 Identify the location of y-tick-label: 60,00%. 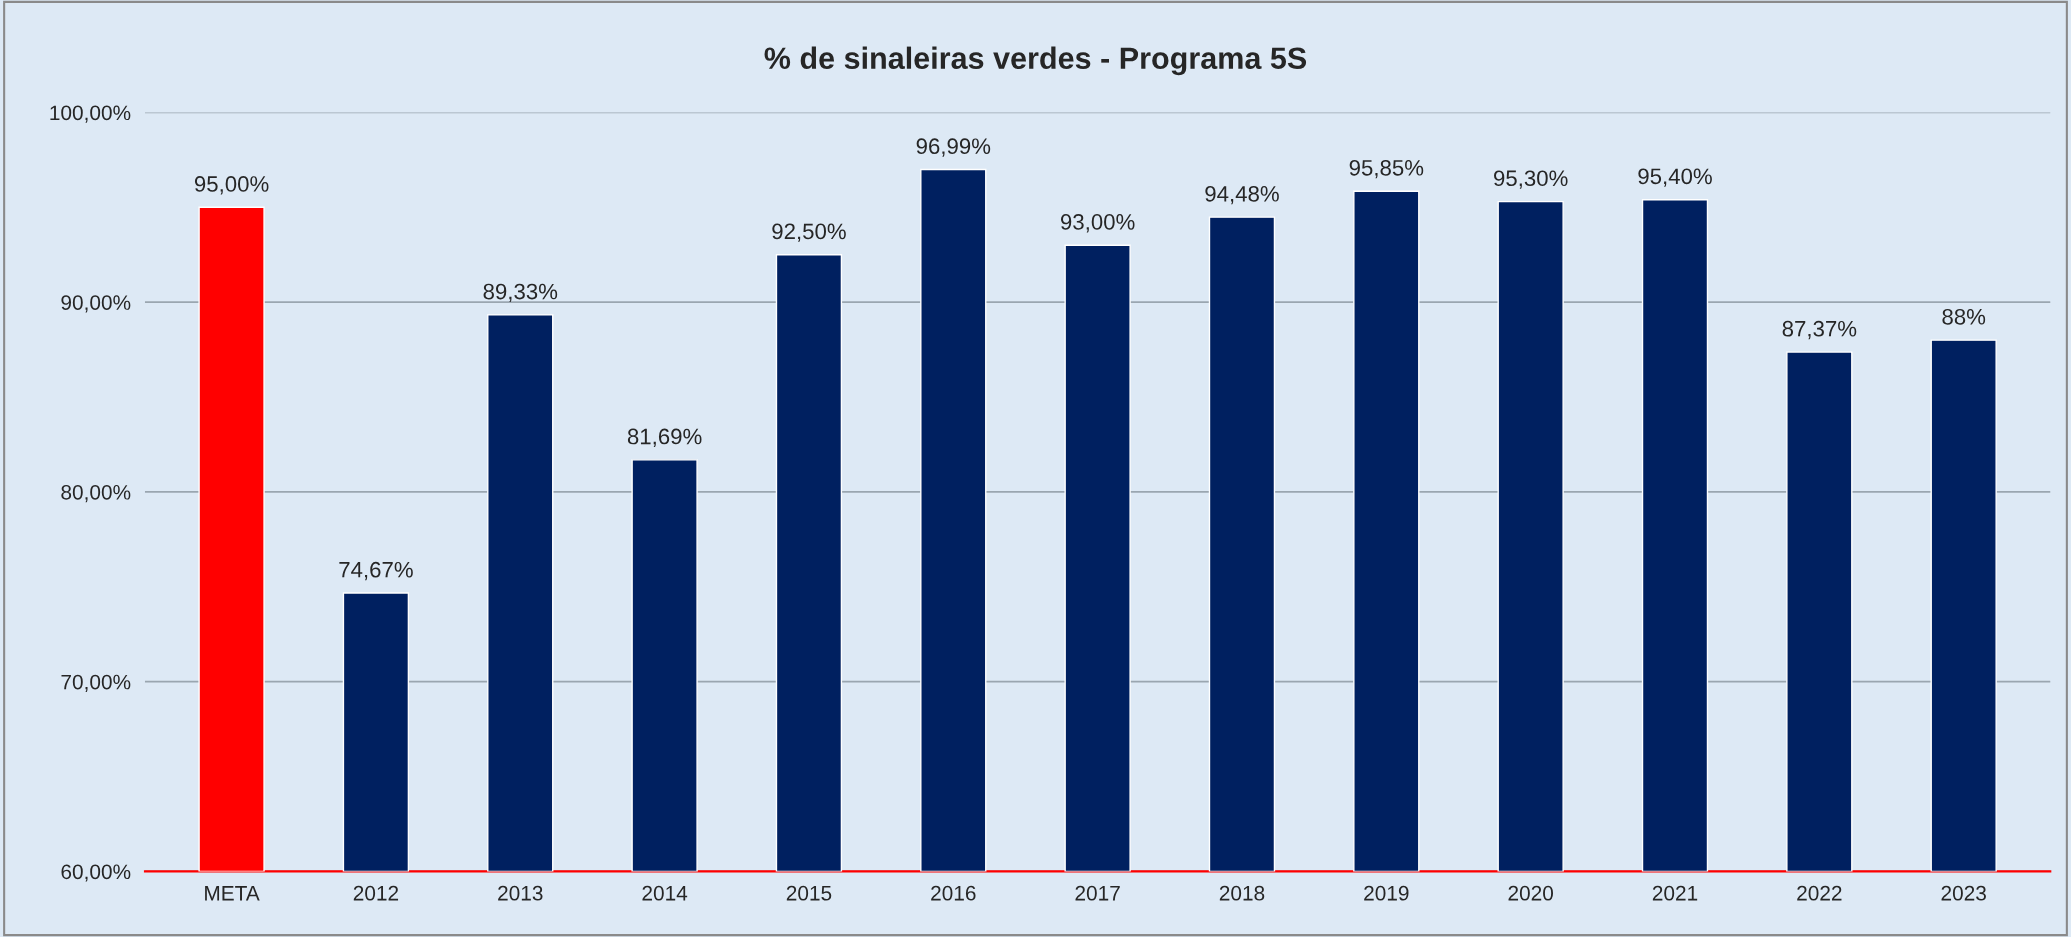
(96, 873).